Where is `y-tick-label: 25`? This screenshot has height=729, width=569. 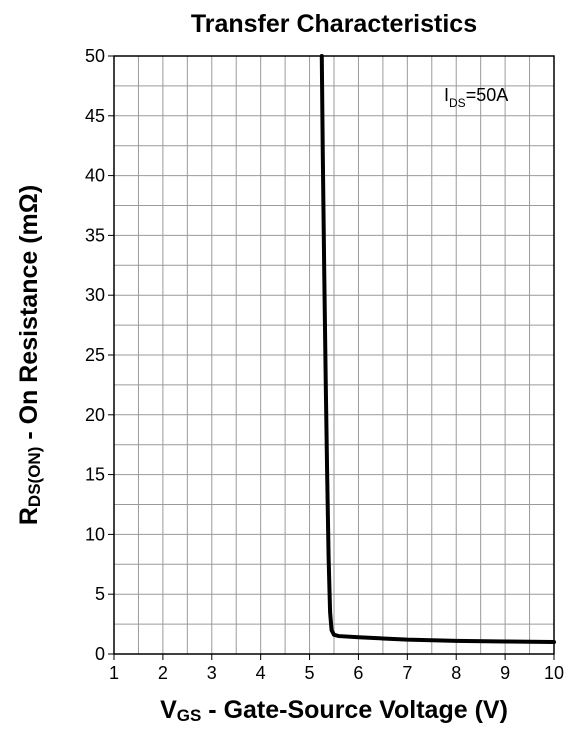 y-tick-label: 25 is located at coordinates (95, 355).